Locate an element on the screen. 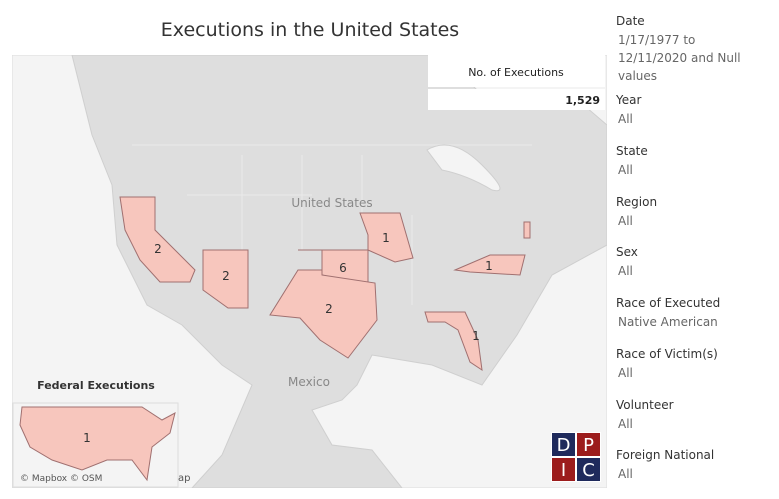  federal-count: 1 is located at coordinates (87, 438).